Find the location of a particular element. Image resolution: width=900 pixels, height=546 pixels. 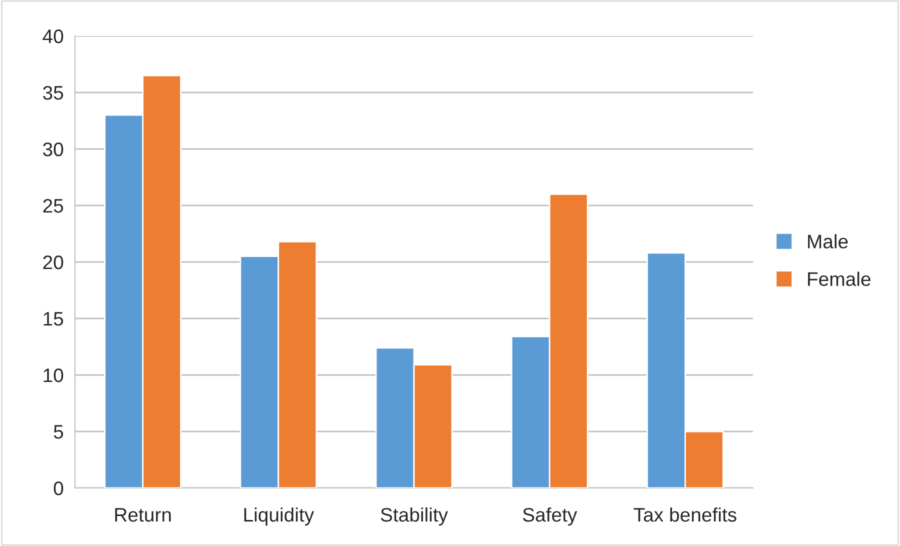

y-tick-label: 5 is located at coordinates (59, 432).